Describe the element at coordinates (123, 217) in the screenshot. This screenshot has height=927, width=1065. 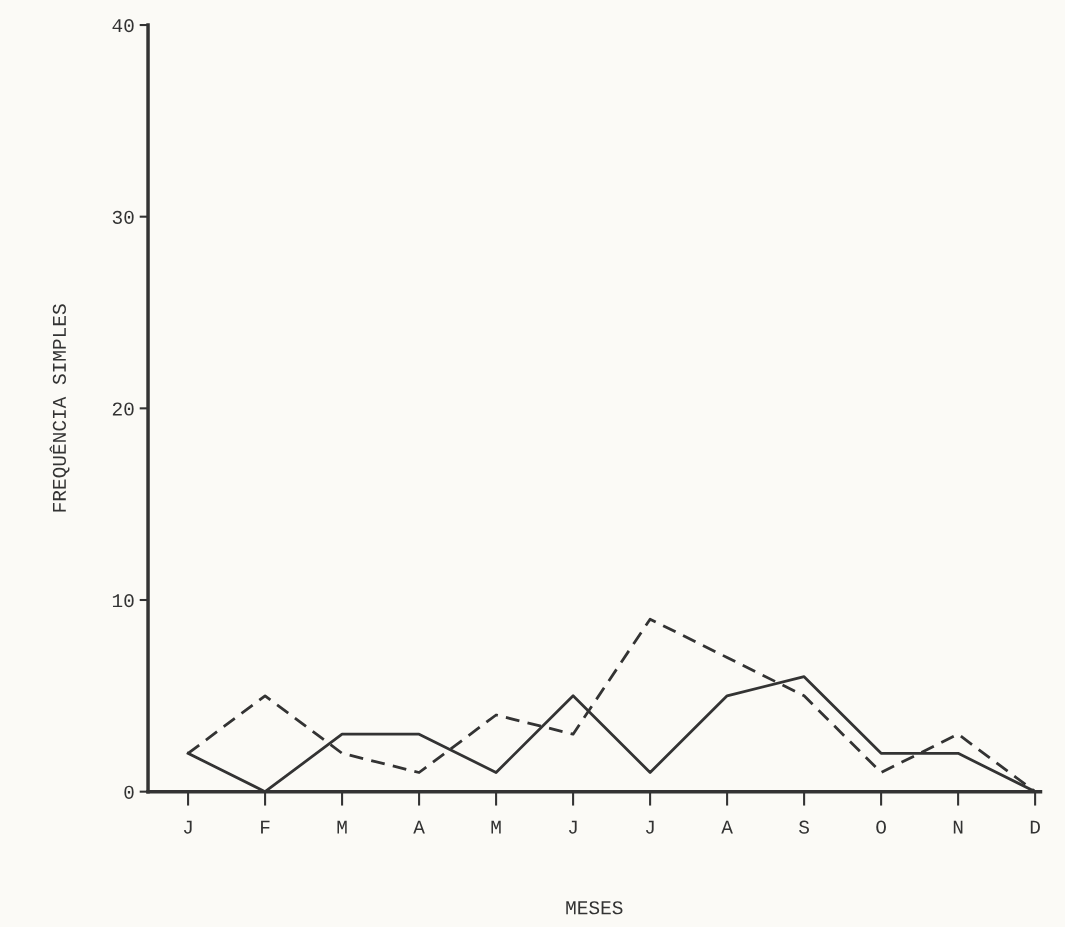
I see `y-tick-label: 30` at that location.